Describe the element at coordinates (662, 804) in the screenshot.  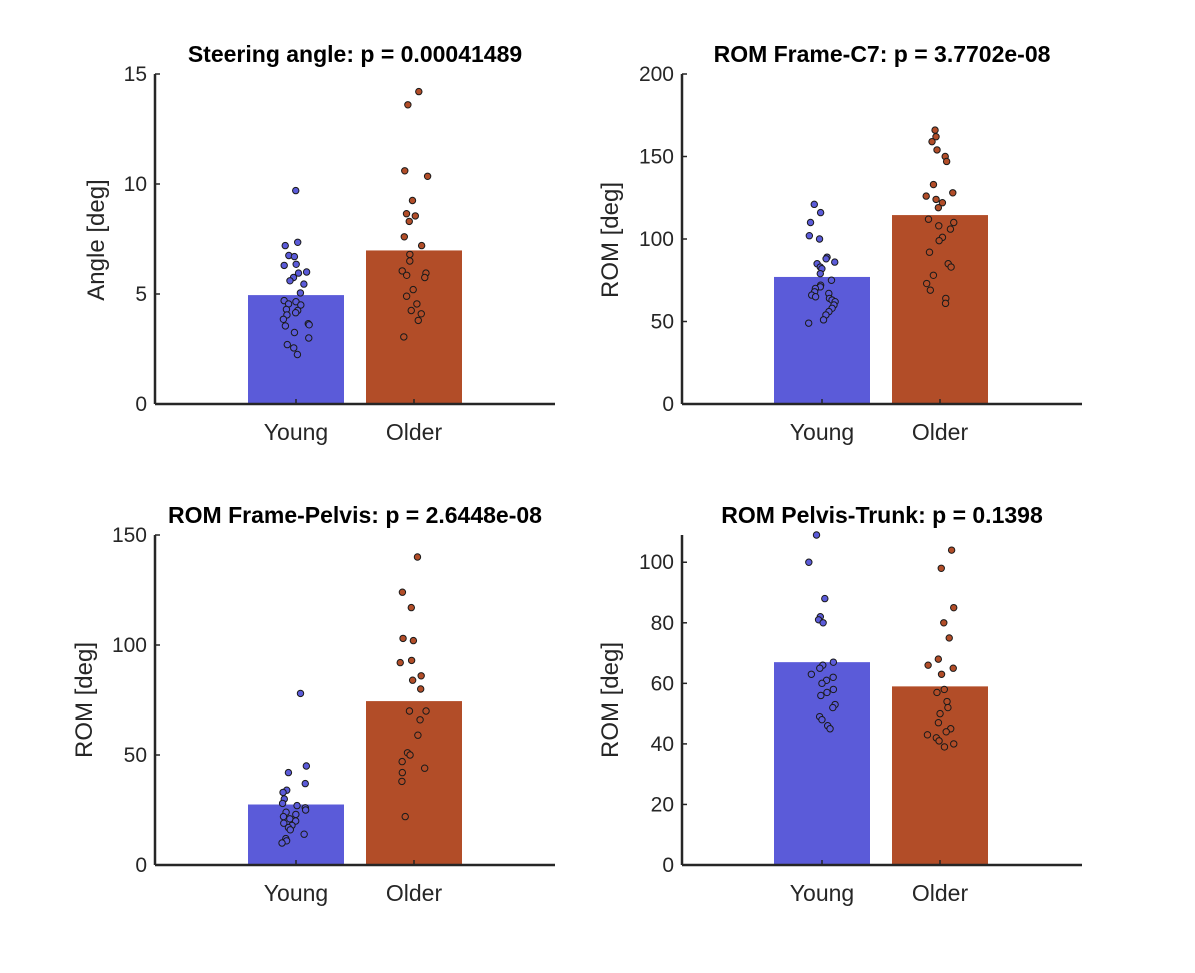
I see `y-tick-label: 20` at that location.